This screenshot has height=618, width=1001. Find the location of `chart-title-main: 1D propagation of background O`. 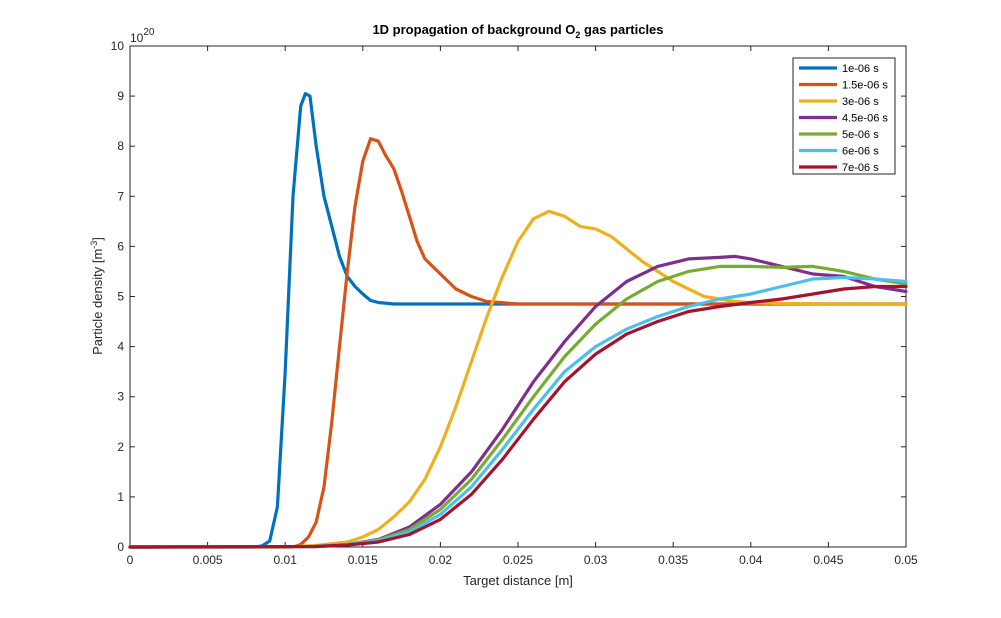

chart-title-main: 1D propagation of background O is located at coordinates (473, 29).